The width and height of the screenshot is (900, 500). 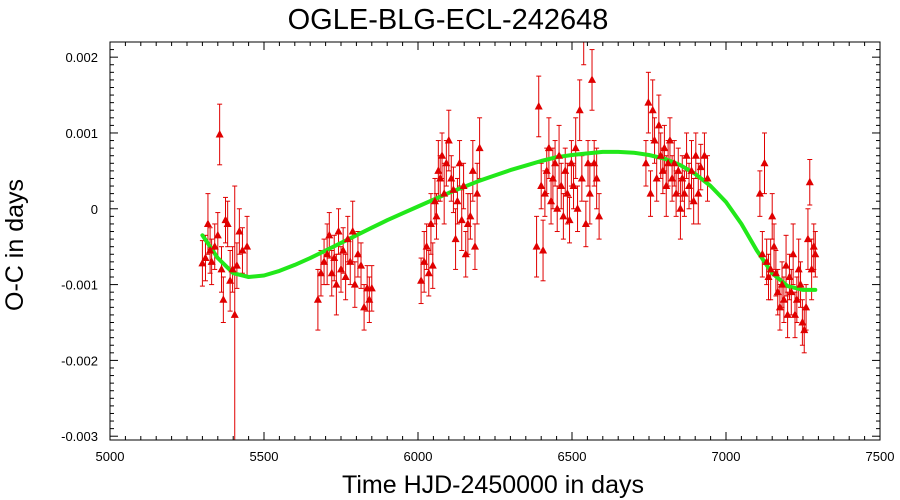 What do you see at coordinates (81, 57) in the screenshot?
I see `y-tick-label: 0.002` at bounding box center [81, 57].